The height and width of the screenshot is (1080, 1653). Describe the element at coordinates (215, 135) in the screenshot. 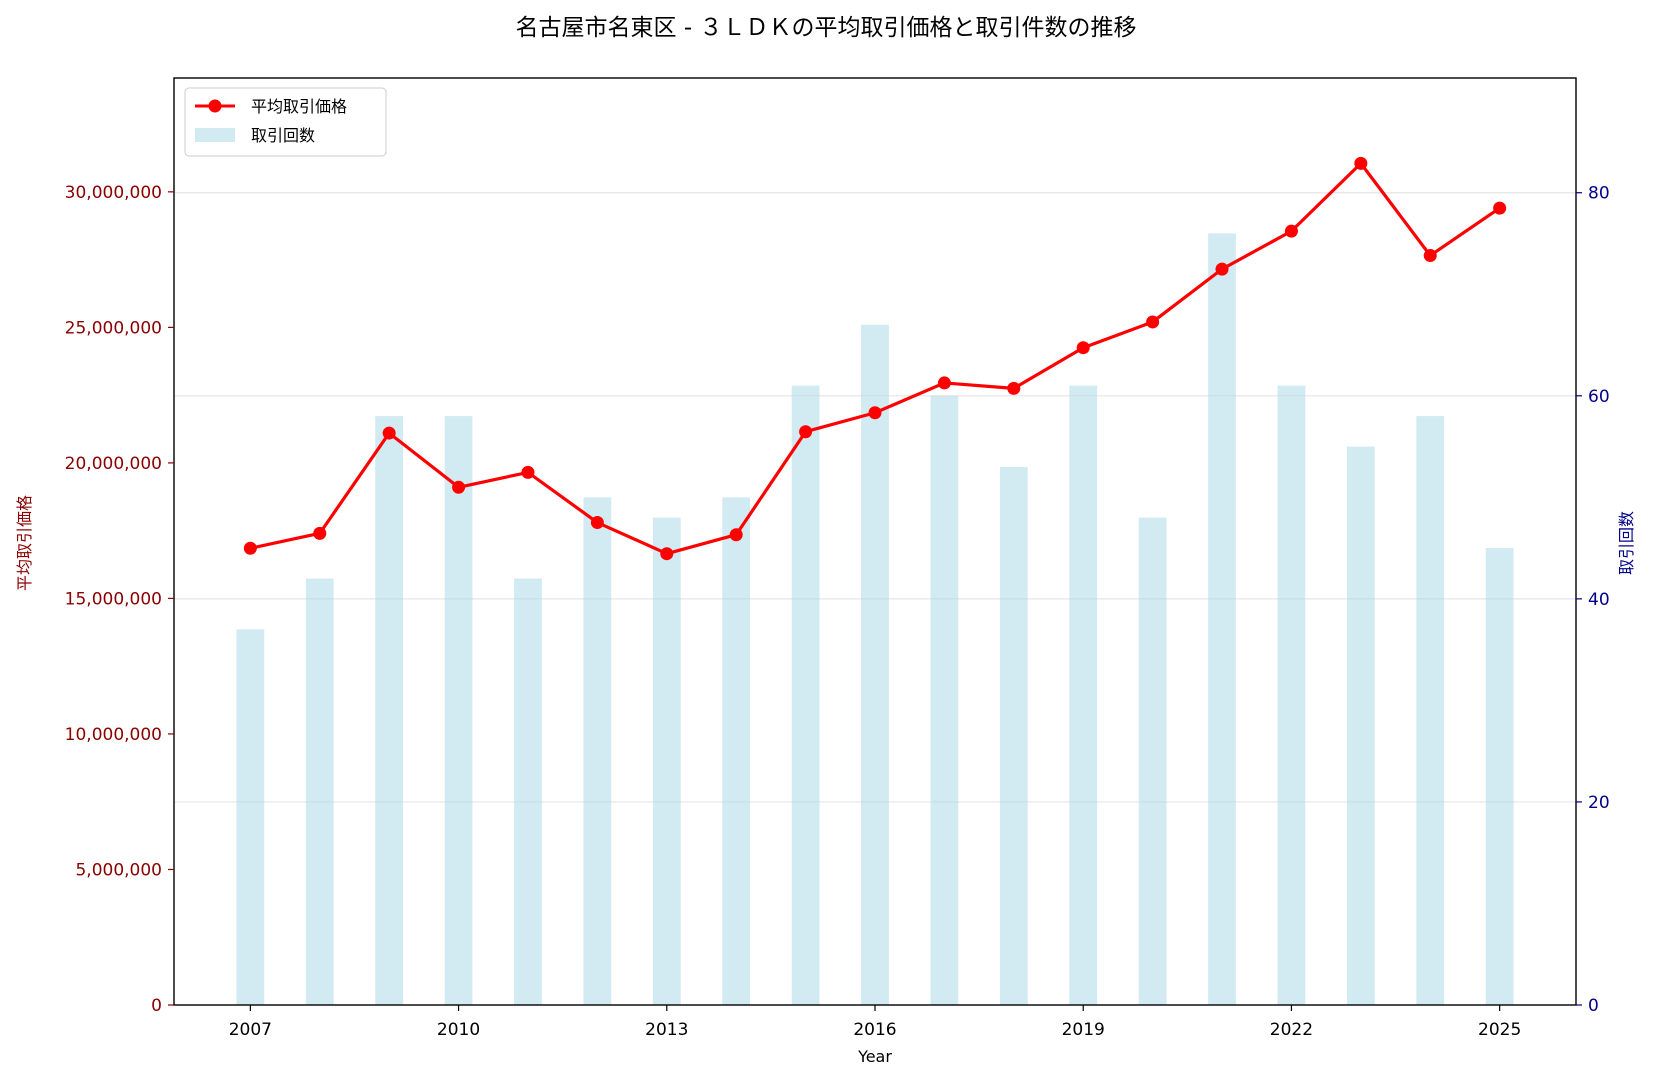

I see `legend-bar-swatch` at that location.